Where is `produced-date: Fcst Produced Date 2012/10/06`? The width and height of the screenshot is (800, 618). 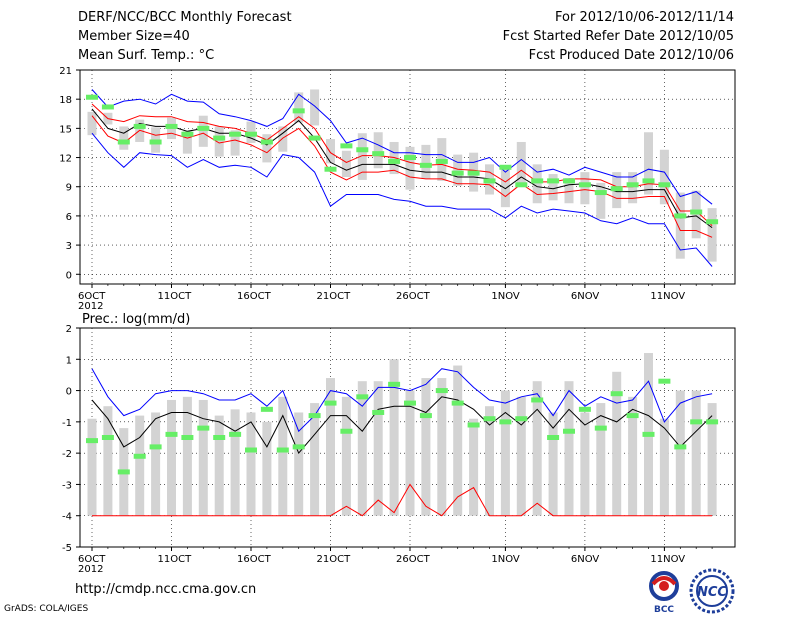 produced-date: Fcst Produced Date 2012/10/06 is located at coordinates (631, 55).